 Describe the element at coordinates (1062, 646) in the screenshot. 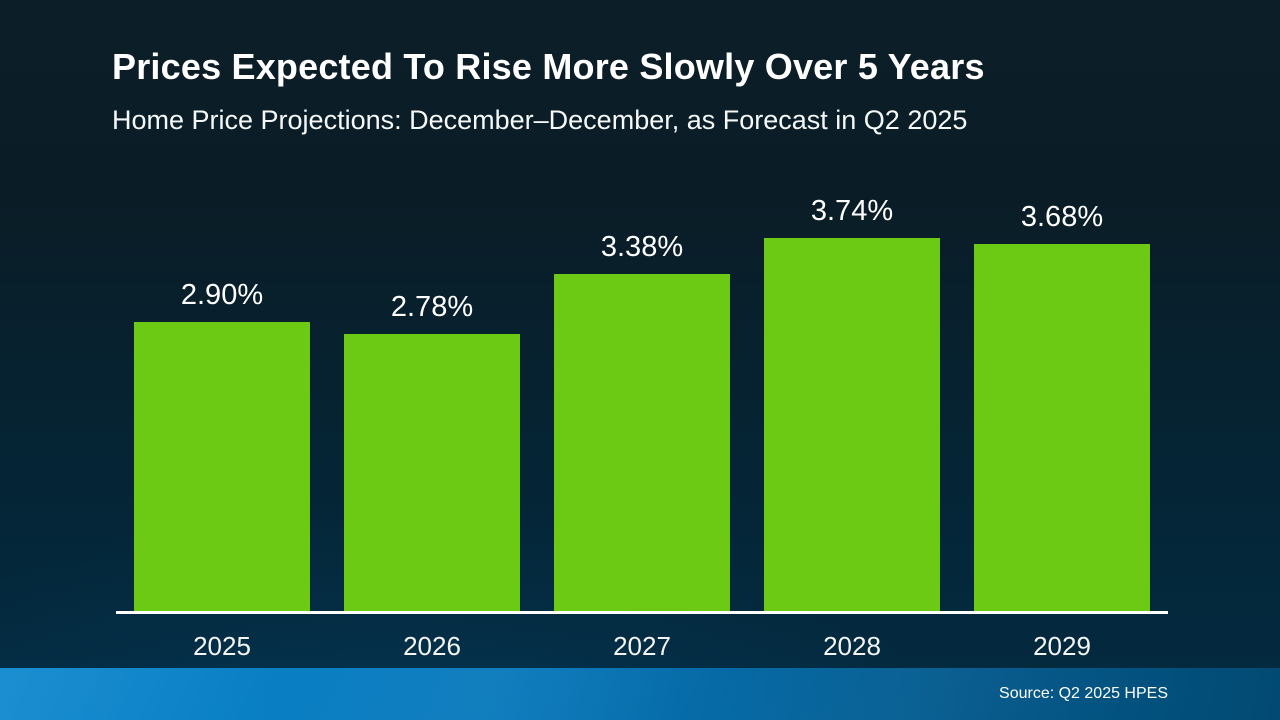

I see `x-axis-tick-label: 2029` at that location.